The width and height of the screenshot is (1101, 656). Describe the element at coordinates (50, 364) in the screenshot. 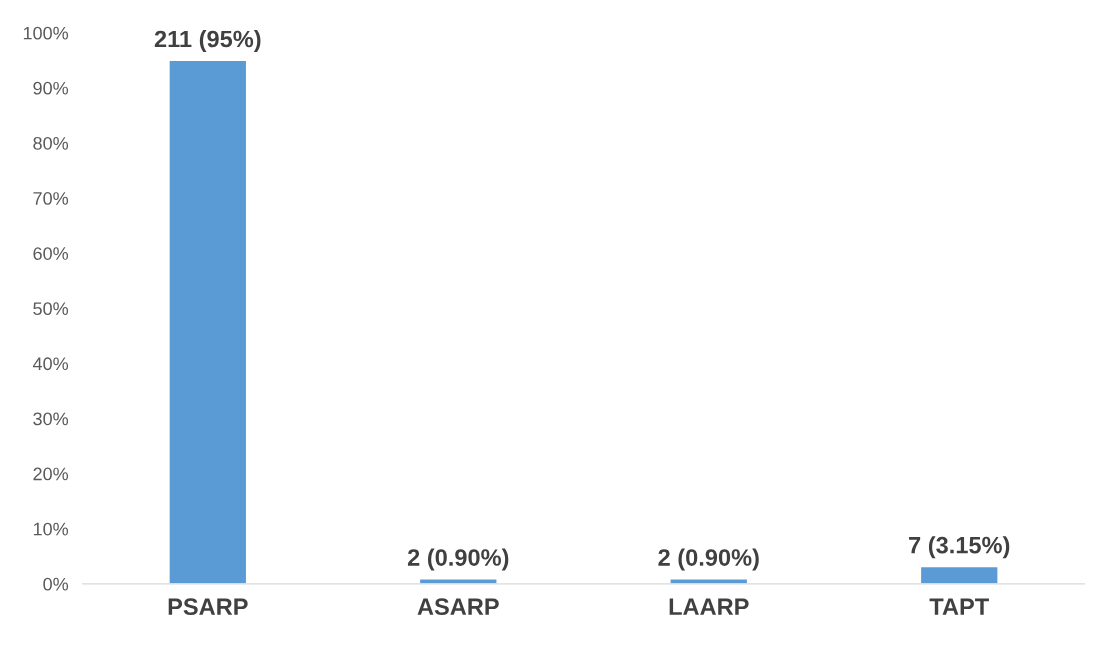

I see `y-tick-label: 40%` at that location.